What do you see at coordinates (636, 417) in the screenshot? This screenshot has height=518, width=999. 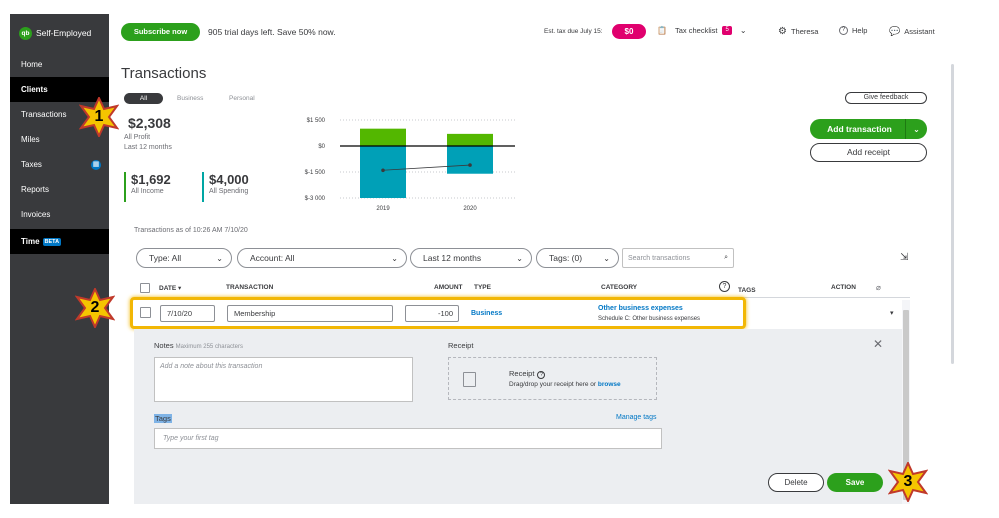 I see `manage-tags-link: Manage tags` at bounding box center [636, 417].